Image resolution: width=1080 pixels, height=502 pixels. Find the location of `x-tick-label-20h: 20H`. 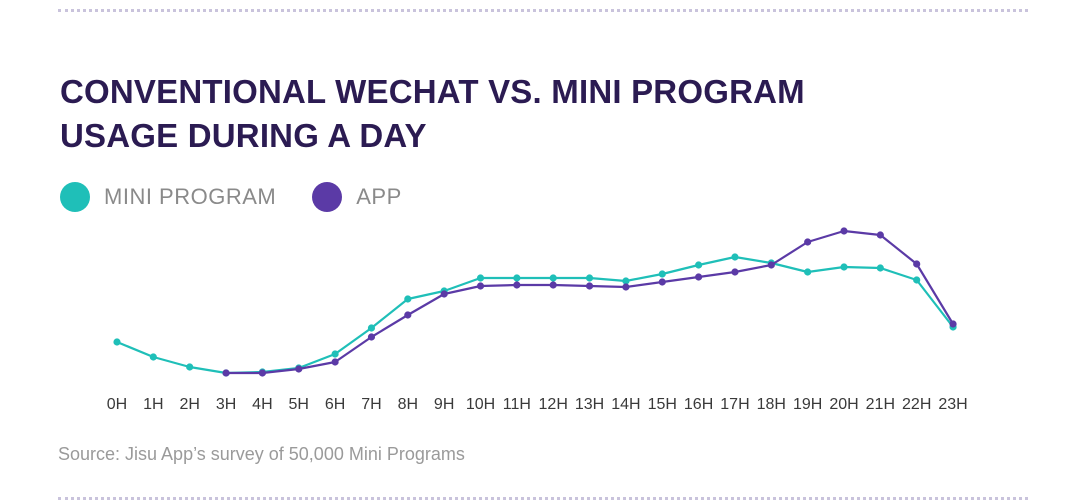

x-tick-label-20h: 20H is located at coordinates (843, 404).